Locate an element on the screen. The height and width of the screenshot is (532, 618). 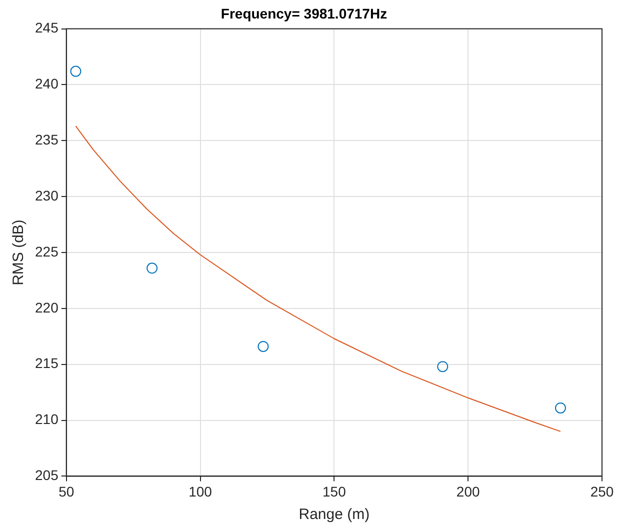
y-tick-label: 240 is located at coordinates (47, 84).